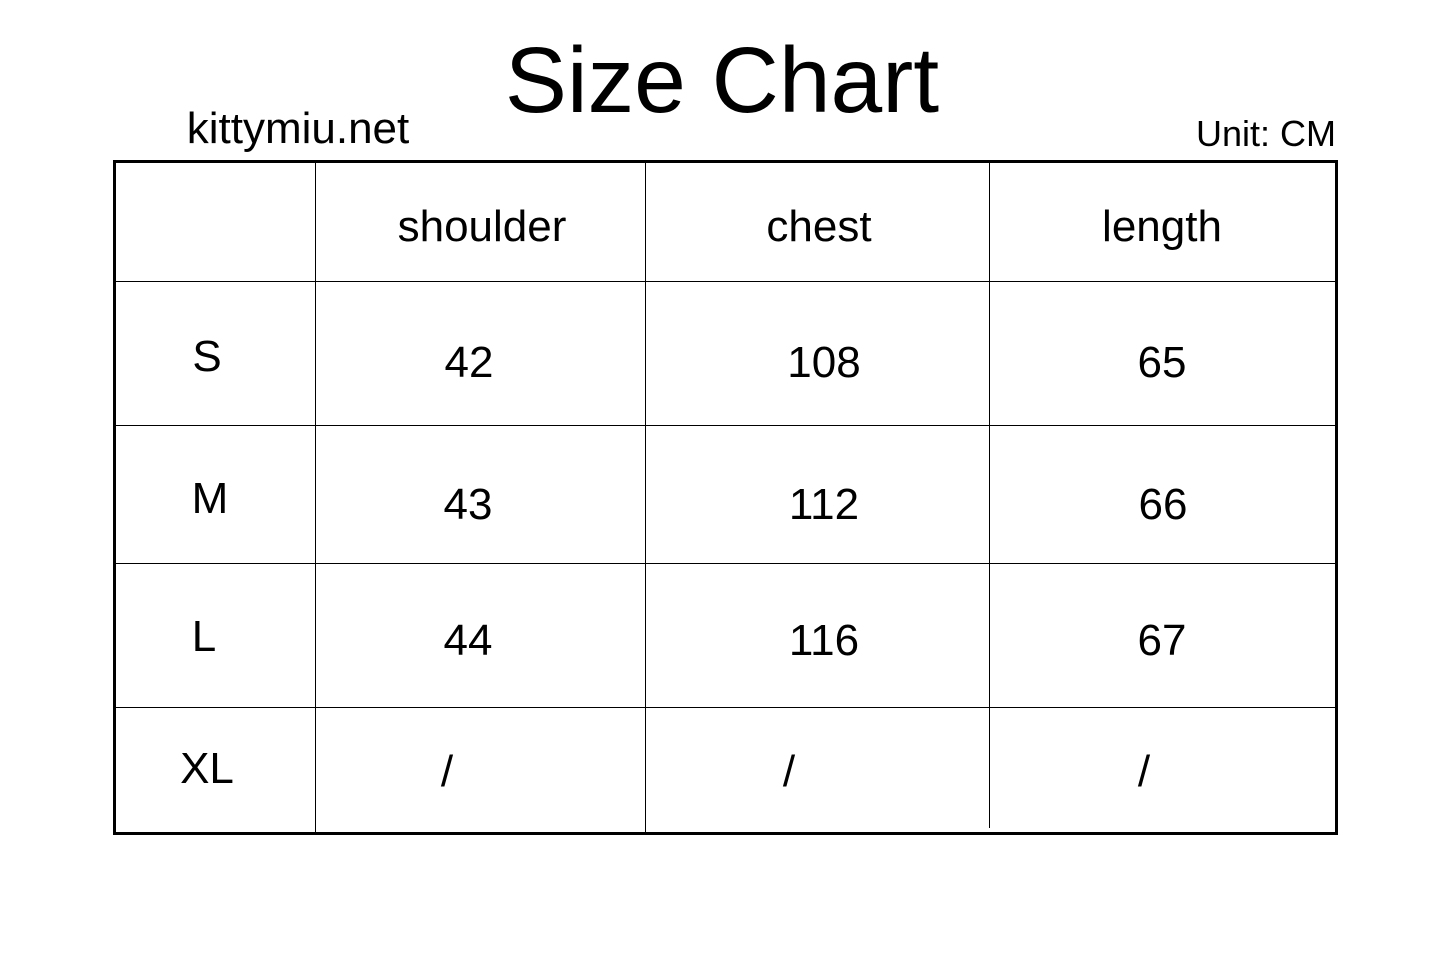 This screenshot has height=968, width=1440. Describe the element at coordinates (204, 636) in the screenshot. I see `size-label: L` at that location.